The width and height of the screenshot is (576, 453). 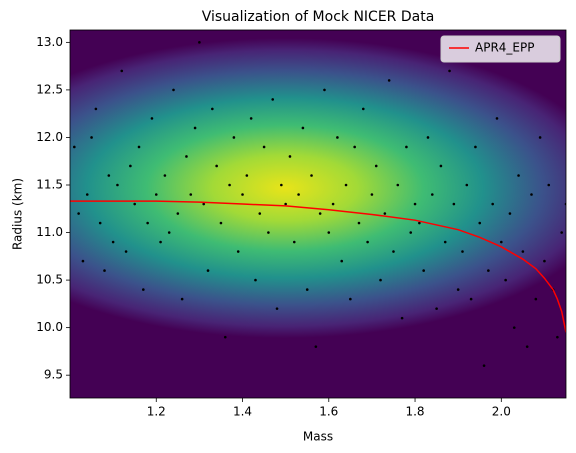 I want to click on y-tick-label: 13.0, so click(x=49, y=42).